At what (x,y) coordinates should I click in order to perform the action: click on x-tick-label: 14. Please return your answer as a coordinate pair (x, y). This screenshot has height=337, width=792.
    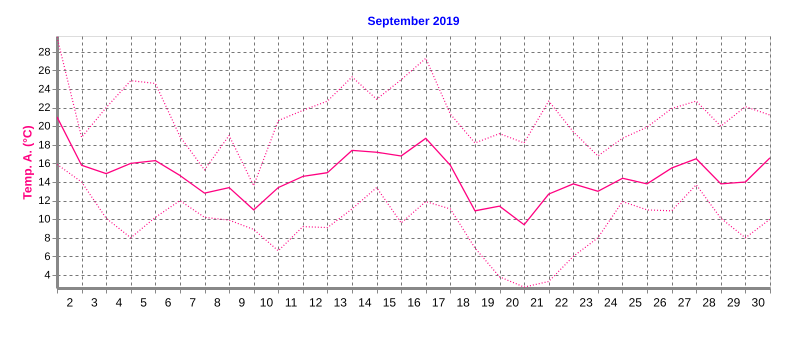
    Looking at the image, I should click on (365, 303).